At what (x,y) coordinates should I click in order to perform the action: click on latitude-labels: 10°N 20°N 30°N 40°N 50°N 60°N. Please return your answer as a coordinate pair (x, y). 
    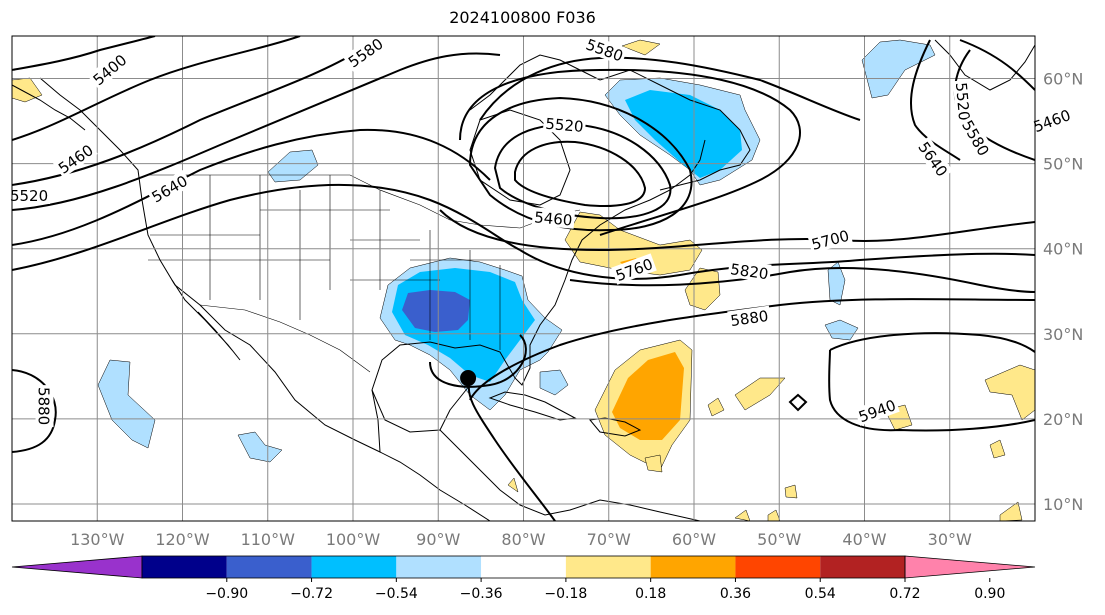
    Looking at the image, I should click on (1063, 292).